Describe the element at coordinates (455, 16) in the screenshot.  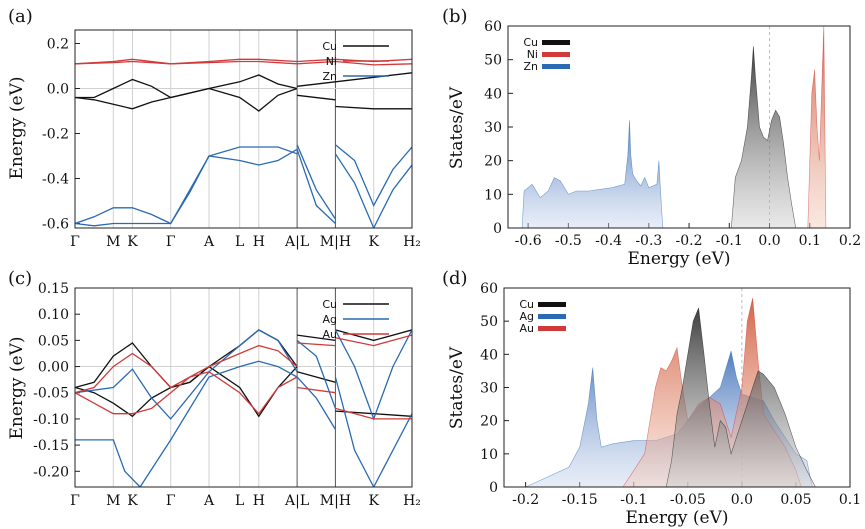
I see `panel-label: (b)` at that location.